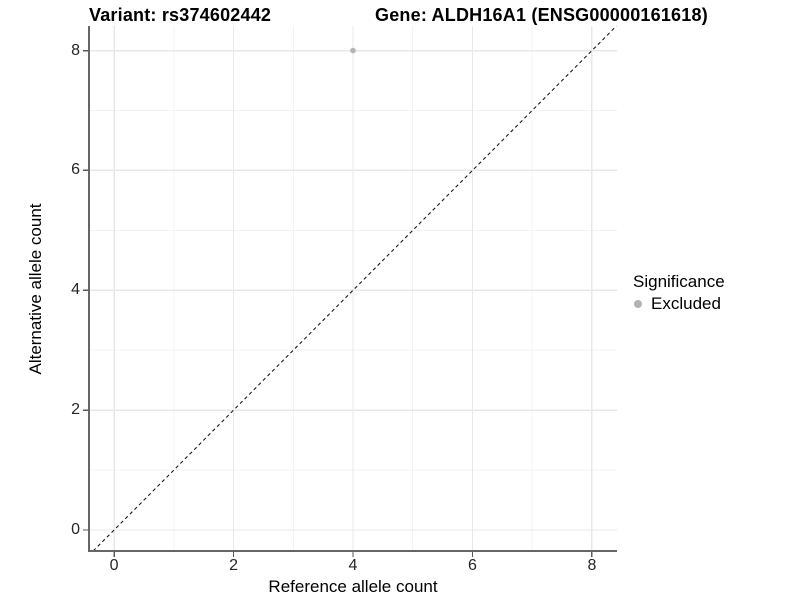 The image size is (800, 600). I want to click on gene-title: Gene: ALDH16A1 (ENSG00000161618), so click(541, 15).